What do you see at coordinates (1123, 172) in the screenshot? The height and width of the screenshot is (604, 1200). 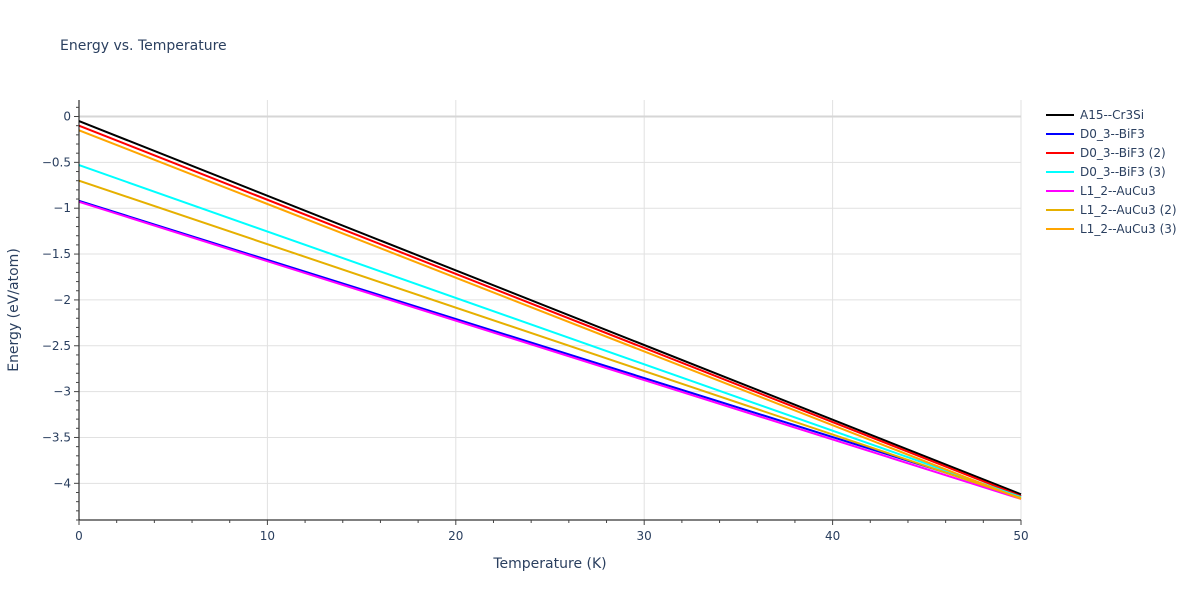 I see `legend-label: D0_3--BiF3 (3)` at bounding box center [1123, 172].